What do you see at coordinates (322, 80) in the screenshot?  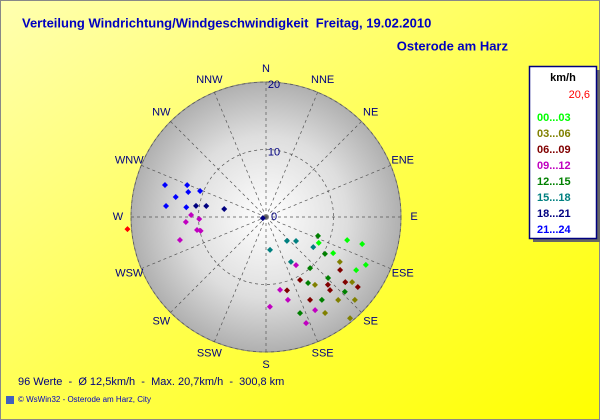 I see `direction-label: NNE` at bounding box center [322, 80].